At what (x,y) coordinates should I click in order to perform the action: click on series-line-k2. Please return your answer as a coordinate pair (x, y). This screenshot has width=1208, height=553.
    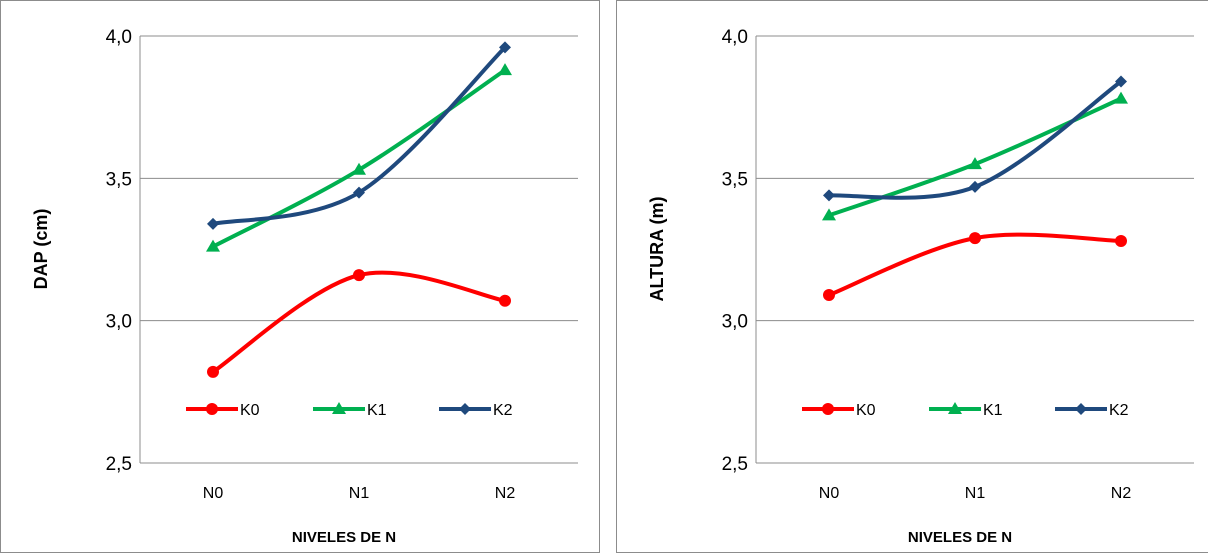
    Looking at the image, I should click on (975, 139).